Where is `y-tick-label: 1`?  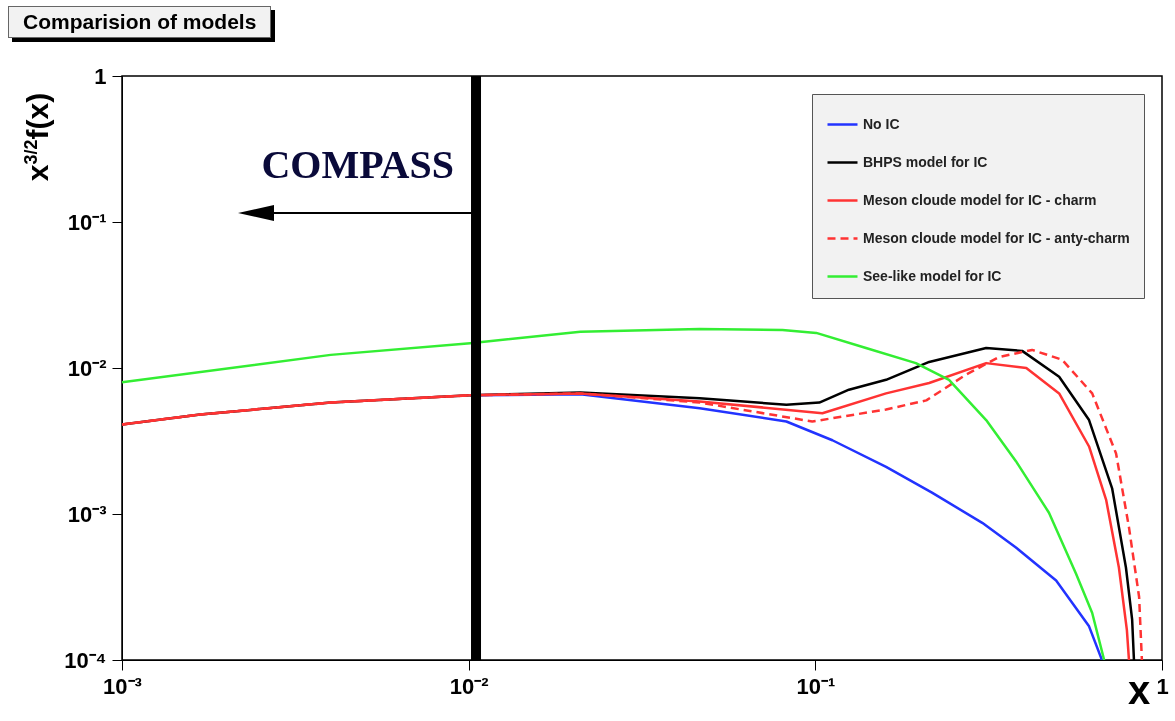 y-tick-label: 1 is located at coordinates (100, 76).